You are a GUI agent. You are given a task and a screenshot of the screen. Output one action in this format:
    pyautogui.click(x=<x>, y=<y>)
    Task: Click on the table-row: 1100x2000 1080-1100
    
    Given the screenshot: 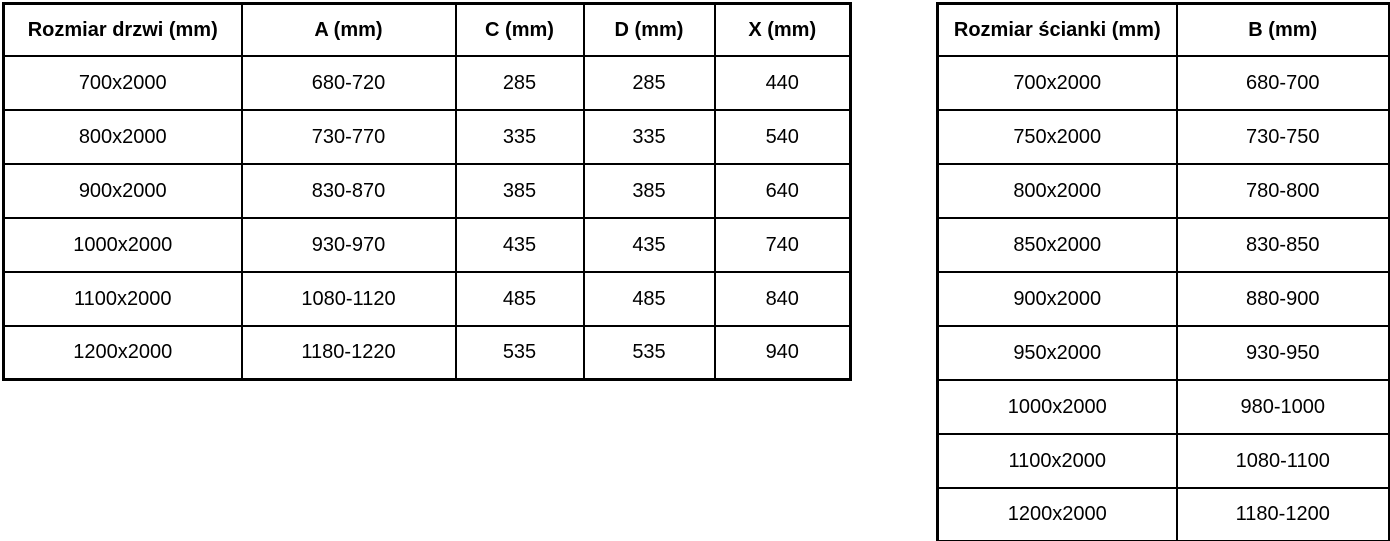 What is the action you would take?
    pyautogui.click(x=1163, y=460)
    